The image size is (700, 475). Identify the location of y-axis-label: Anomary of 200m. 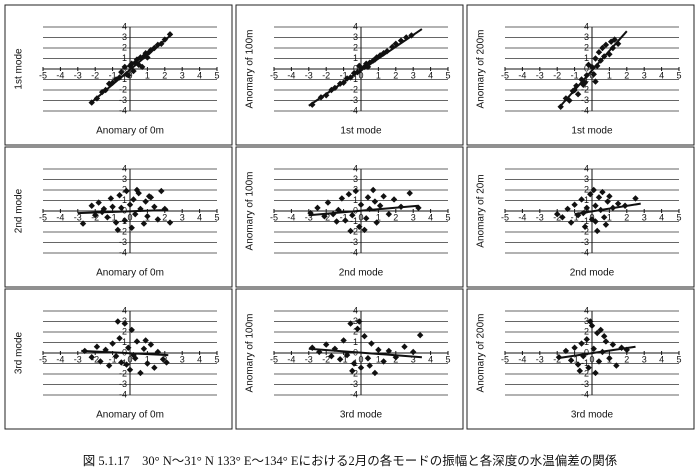
(481, 353).